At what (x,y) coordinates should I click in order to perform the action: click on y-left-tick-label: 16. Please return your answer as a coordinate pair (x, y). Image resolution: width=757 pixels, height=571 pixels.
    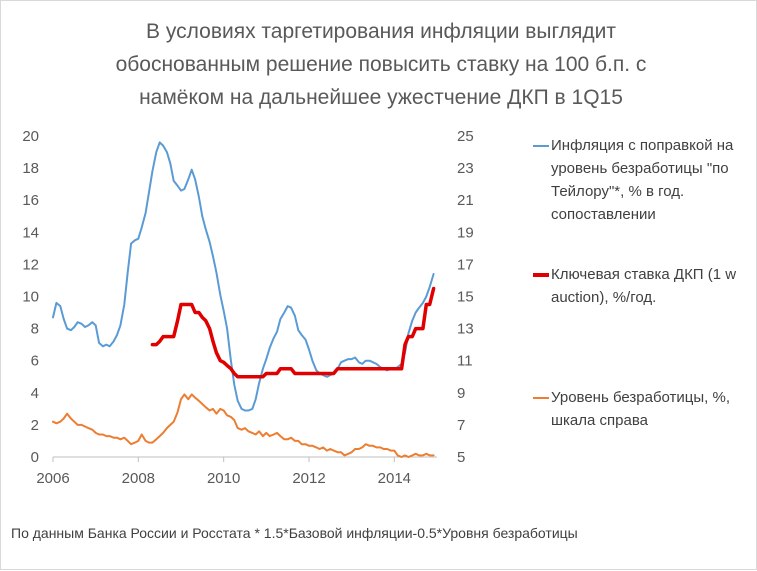
    Looking at the image, I should click on (30, 200).